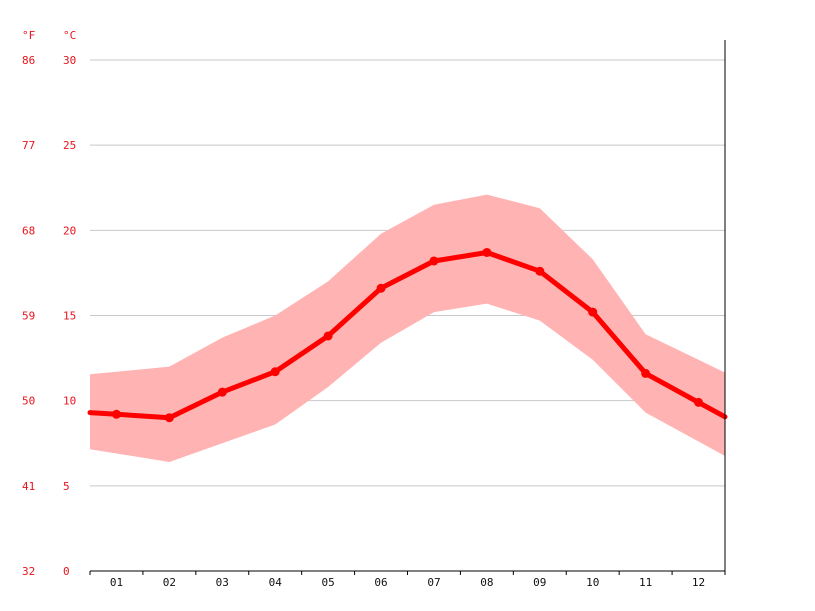 This screenshot has width=815, height=611. Describe the element at coordinates (28, 145) in the screenshot. I see `y-tick-label-fahrenheit: 77` at that location.